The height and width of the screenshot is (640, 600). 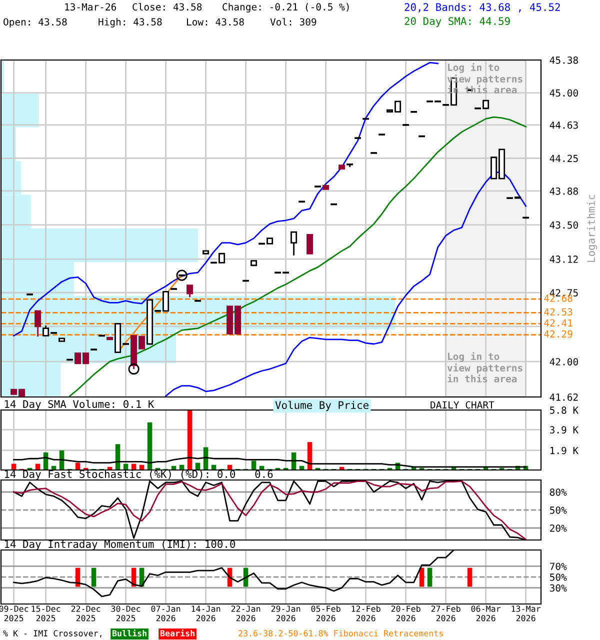 What do you see at coordinates (340, 633) in the screenshot?
I see `text: 23.6-38.2-50-61.8% Fibonacci Retracements` at bounding box center [340, 633].